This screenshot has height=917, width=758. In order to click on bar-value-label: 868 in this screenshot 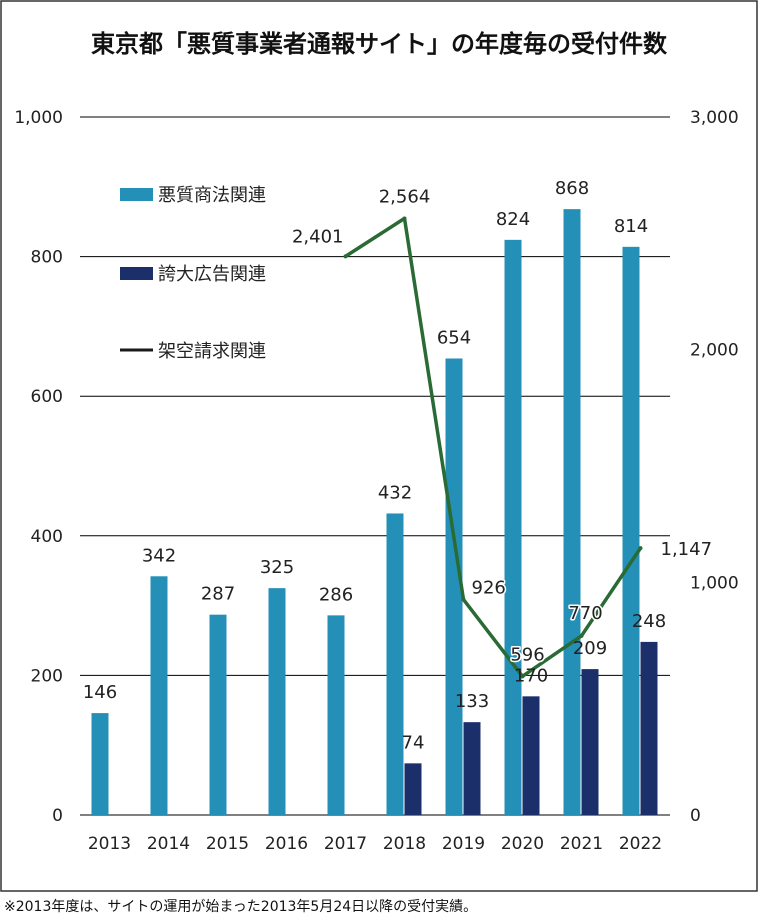, I will do `click(572, 188)`.